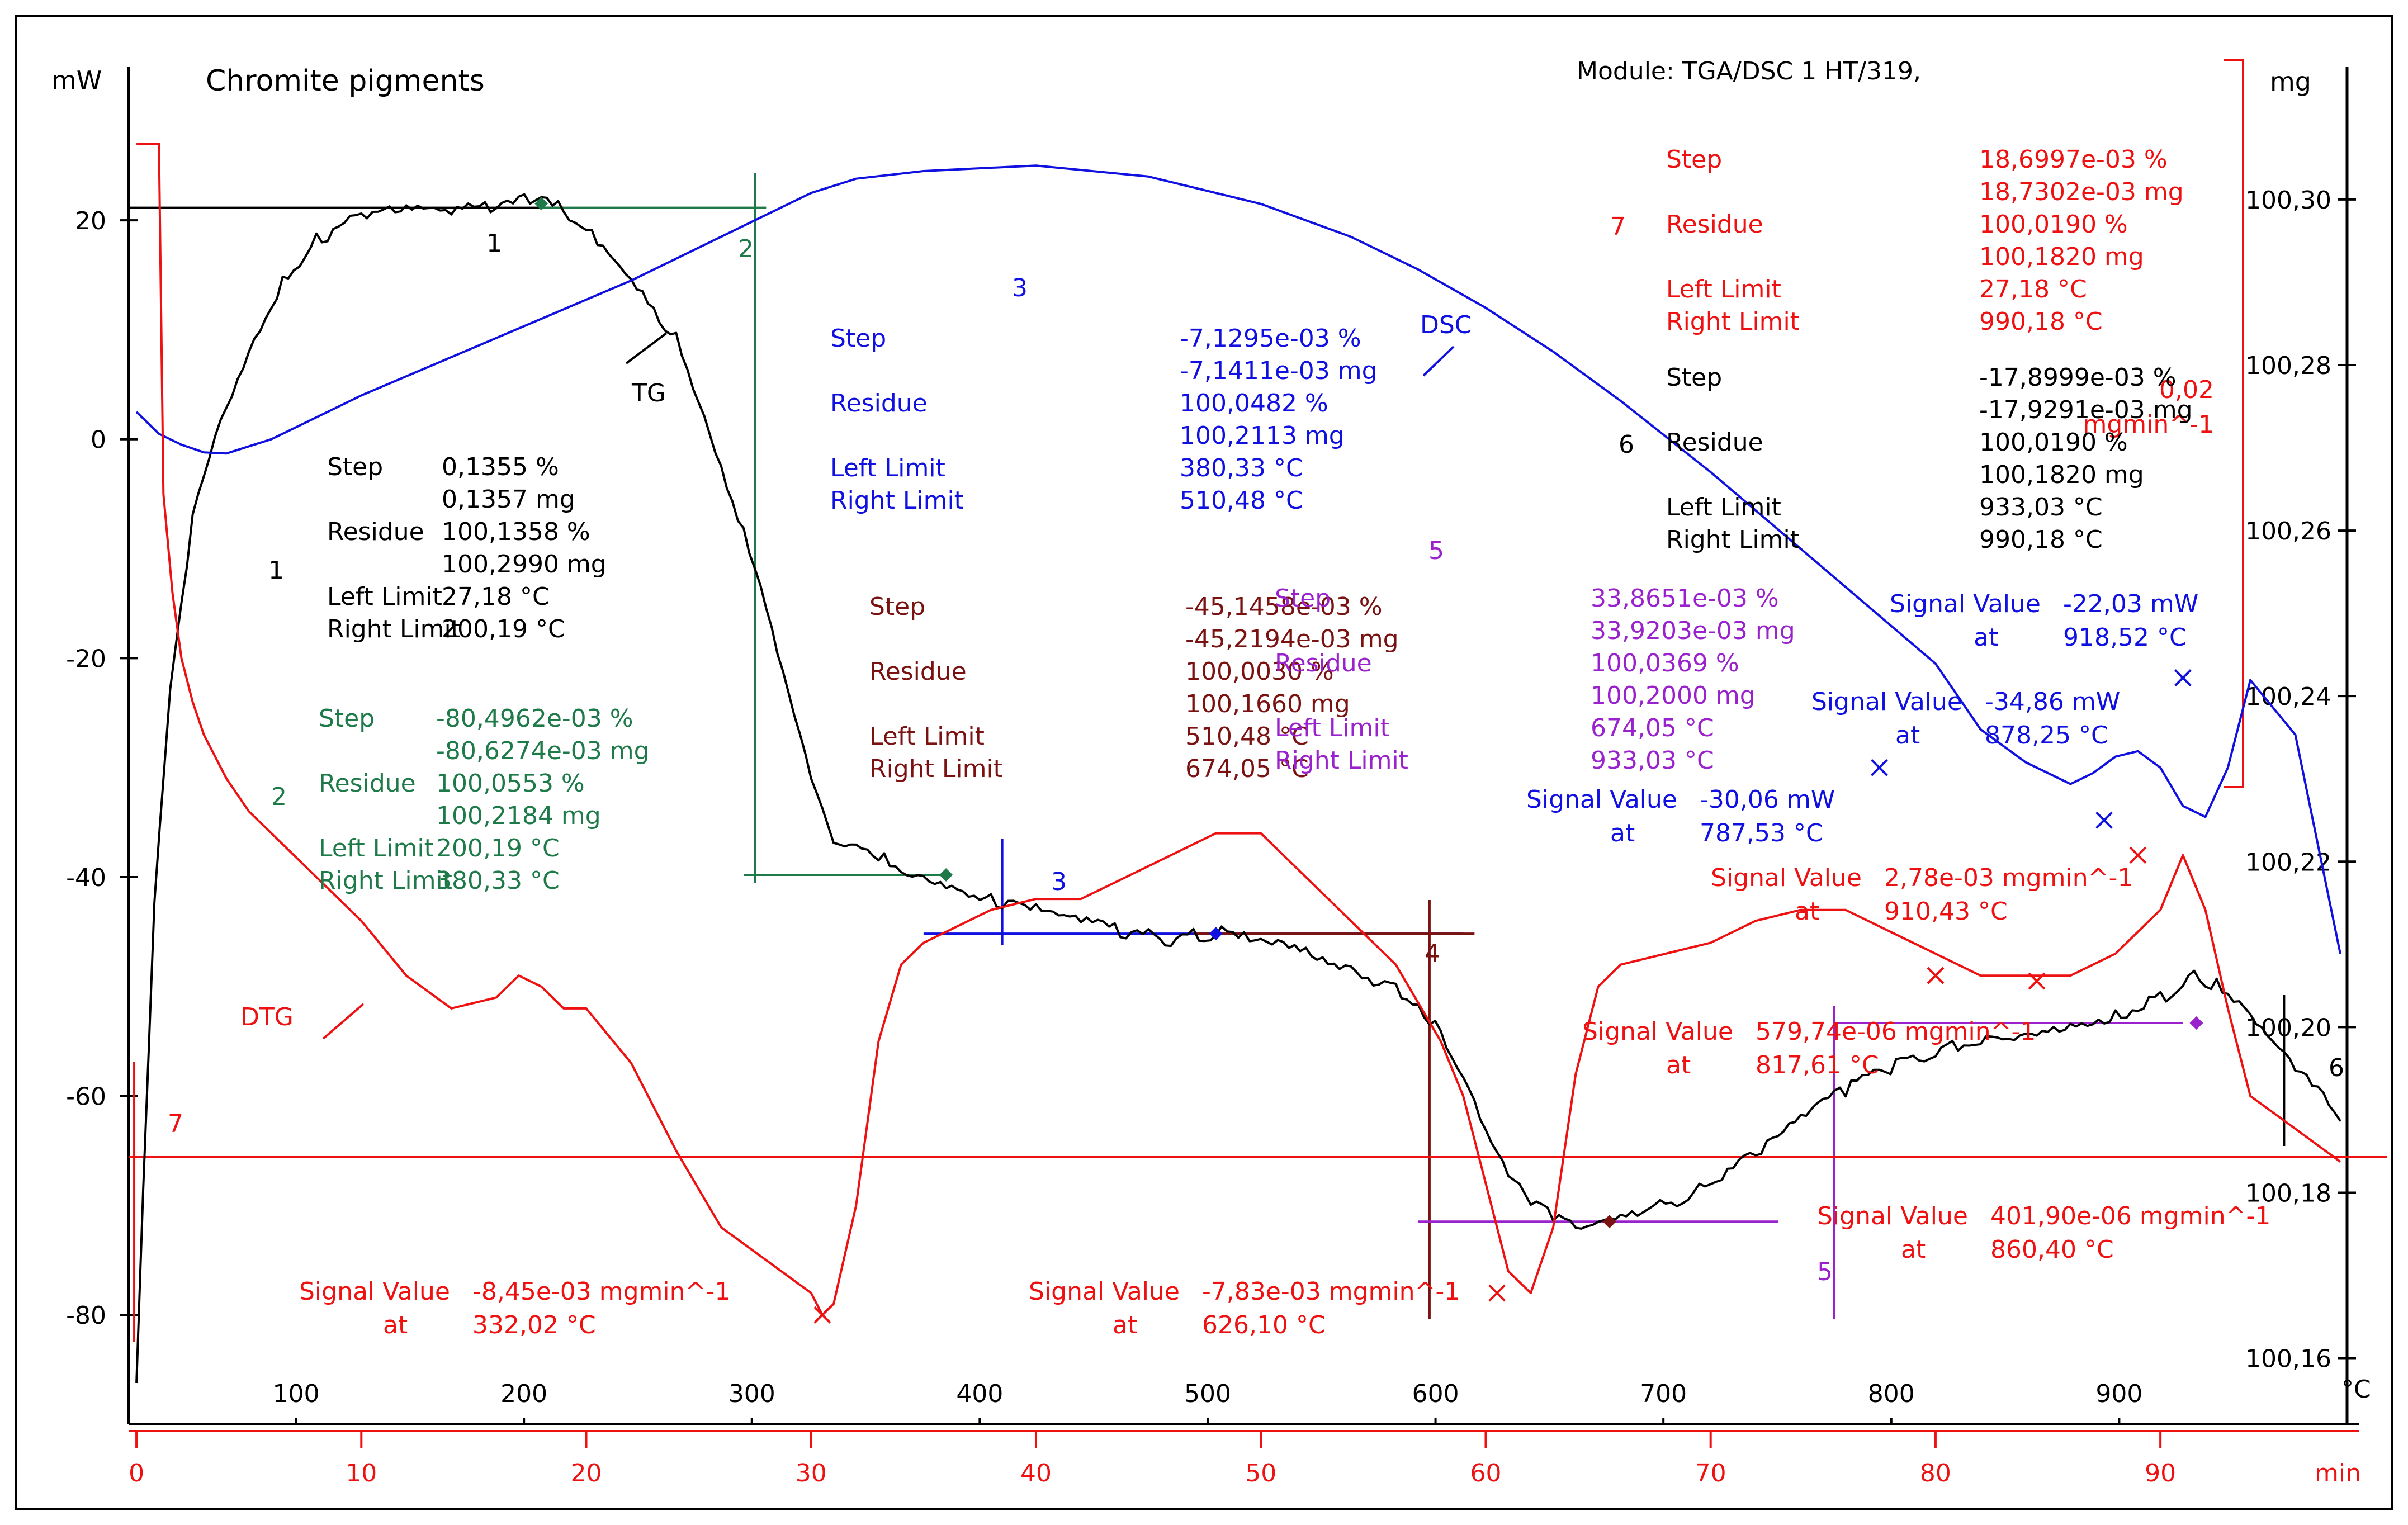 The width and height of the screenshot is (2408, 1525). What do you see at coordinates (2130, 1216) in the screenshot?
I see `signal-value-number: 401,90e-06 mgmin^-1` at bounding box center [2130, 1216].